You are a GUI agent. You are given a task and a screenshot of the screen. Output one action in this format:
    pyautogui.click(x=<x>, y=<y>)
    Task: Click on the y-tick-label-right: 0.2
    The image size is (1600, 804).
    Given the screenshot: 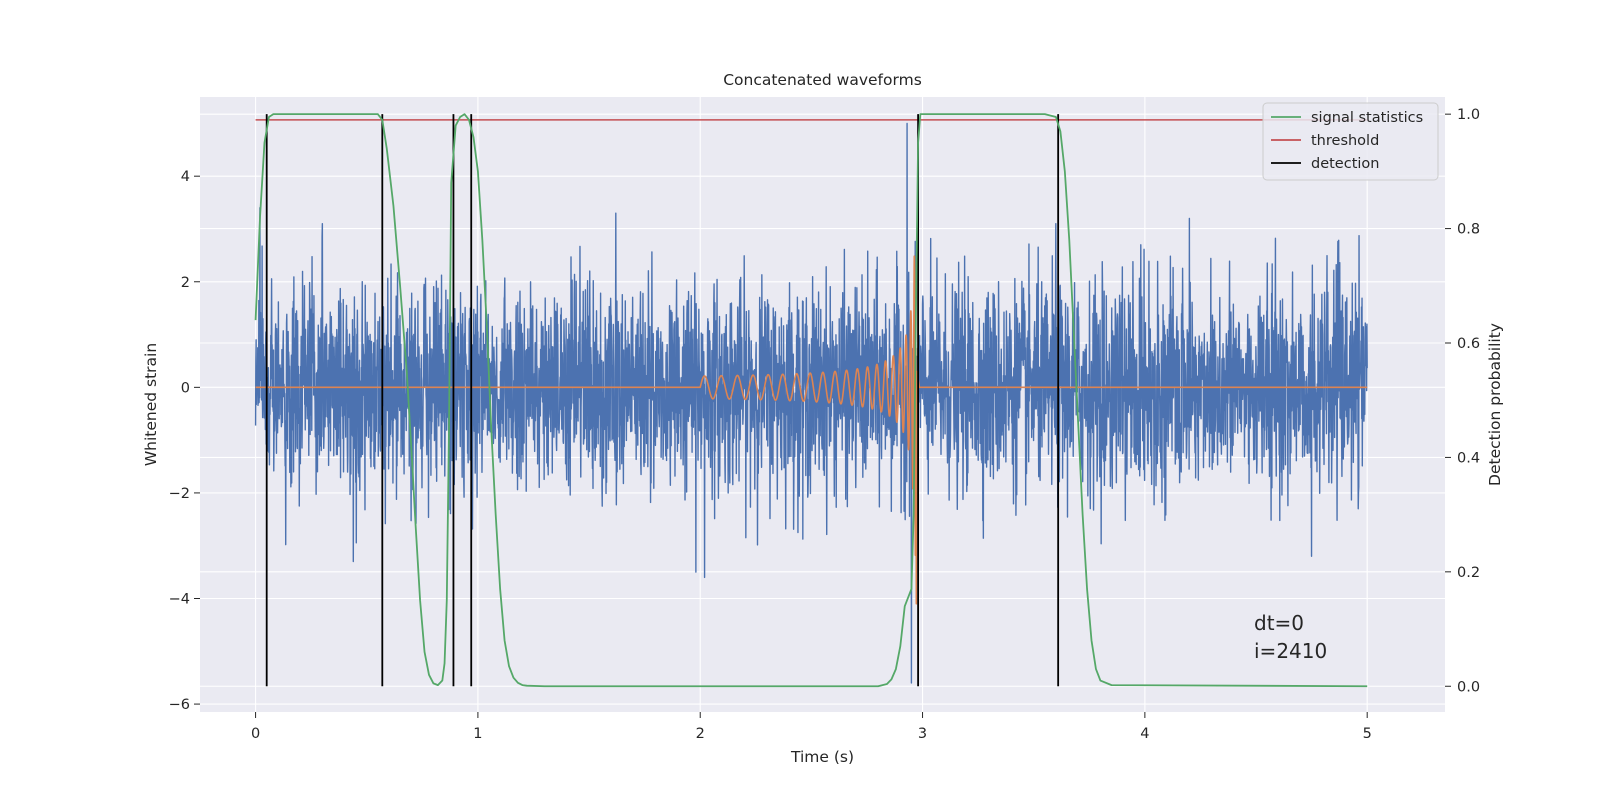 What is the action you would take?
    pyautogui.click(x=1468, y=573)
    